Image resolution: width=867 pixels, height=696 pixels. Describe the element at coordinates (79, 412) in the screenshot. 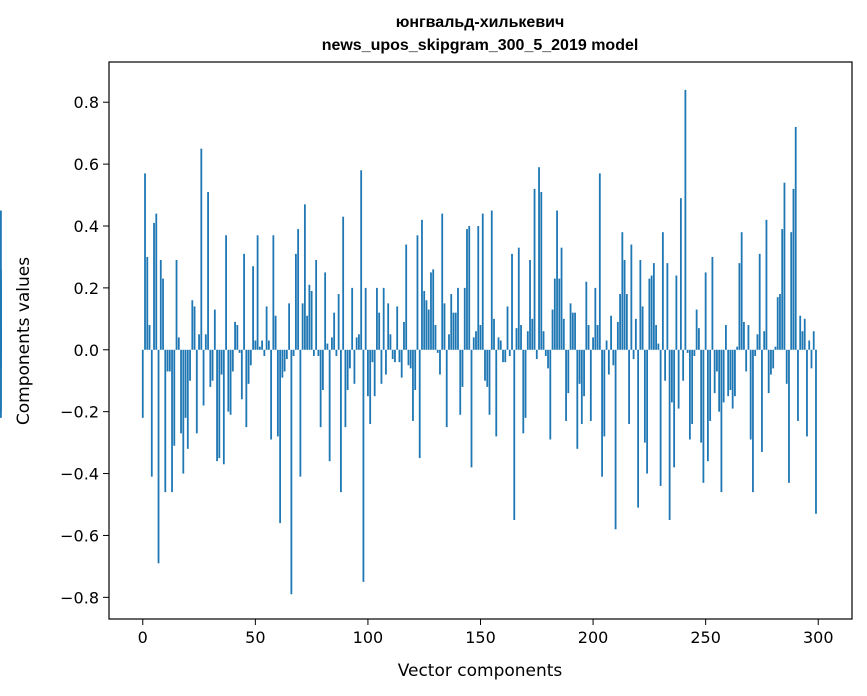

I see `y-tick-label: −0.2` at that location.